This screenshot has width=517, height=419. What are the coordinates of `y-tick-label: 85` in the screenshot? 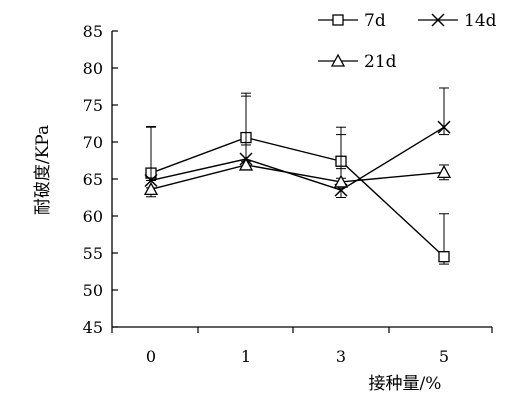 It's located at (93, 31).